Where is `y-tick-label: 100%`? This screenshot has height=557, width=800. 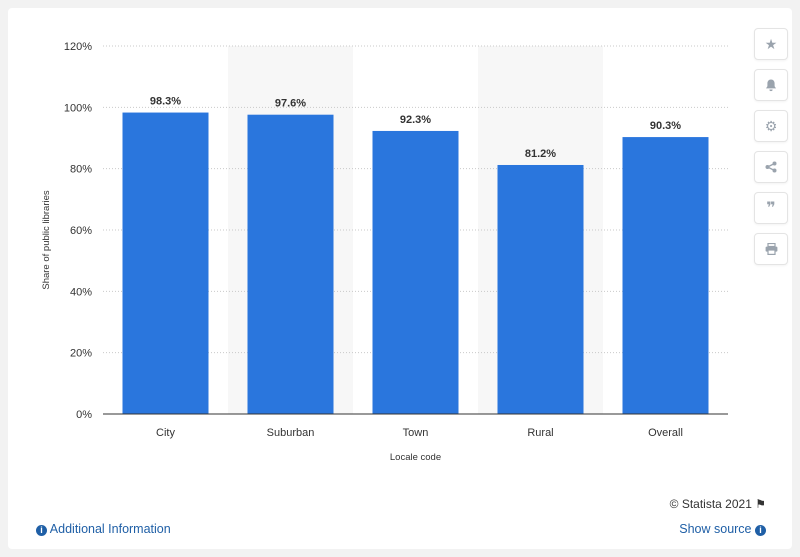 y-tick-label: 100% is located at coordinates (78, 108).